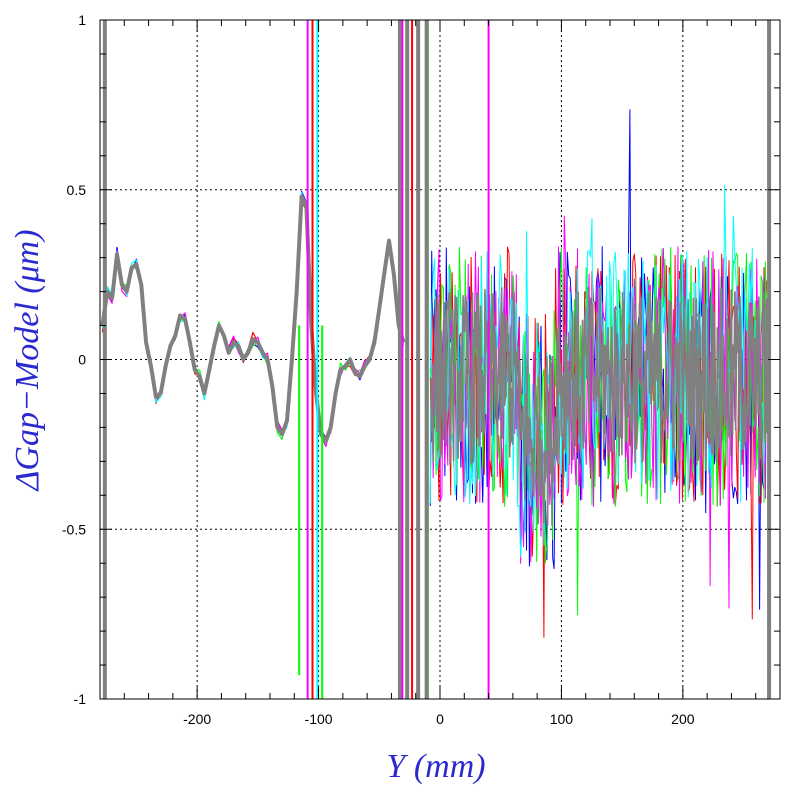 This screenshot has height=797, width=797. Describe the element at coordinates (319, 719) in the screenshot. I see `x-tick-label: -100` at that location.